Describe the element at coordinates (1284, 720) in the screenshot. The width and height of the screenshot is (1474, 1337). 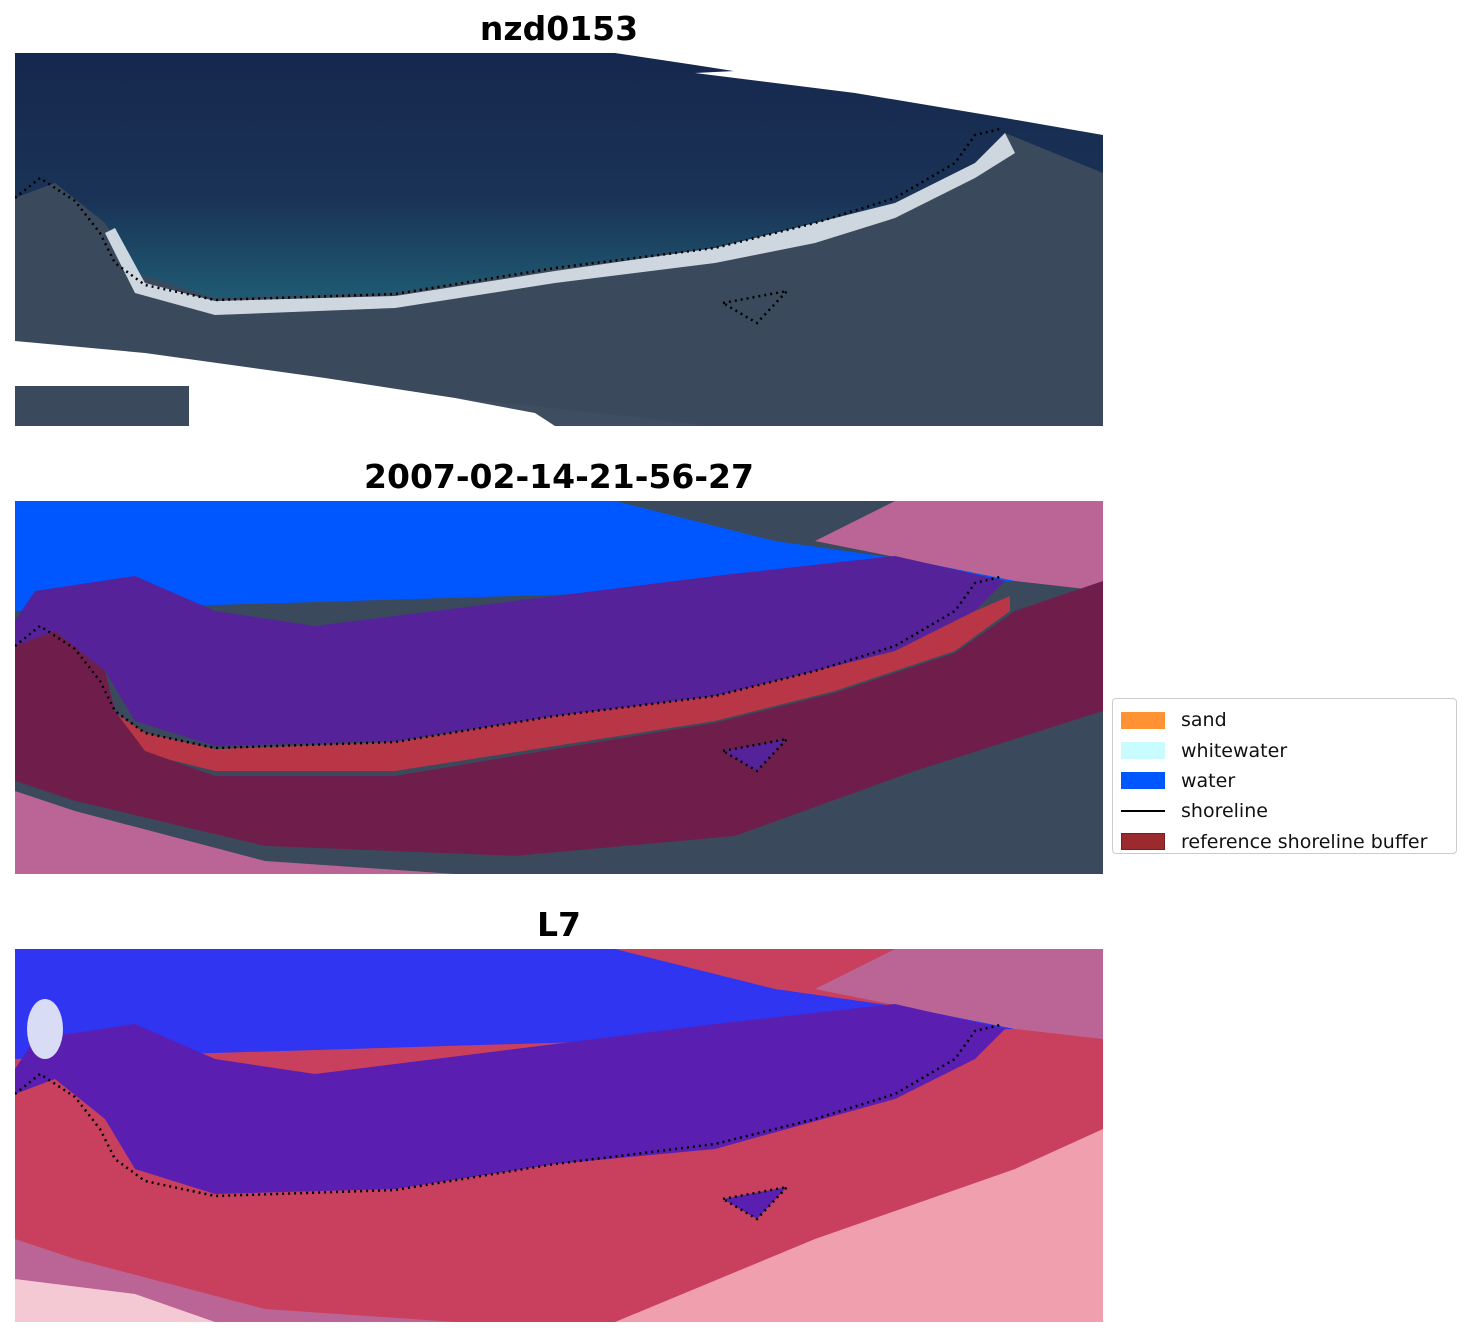
I see `legend-item-sand: sand` at that location.